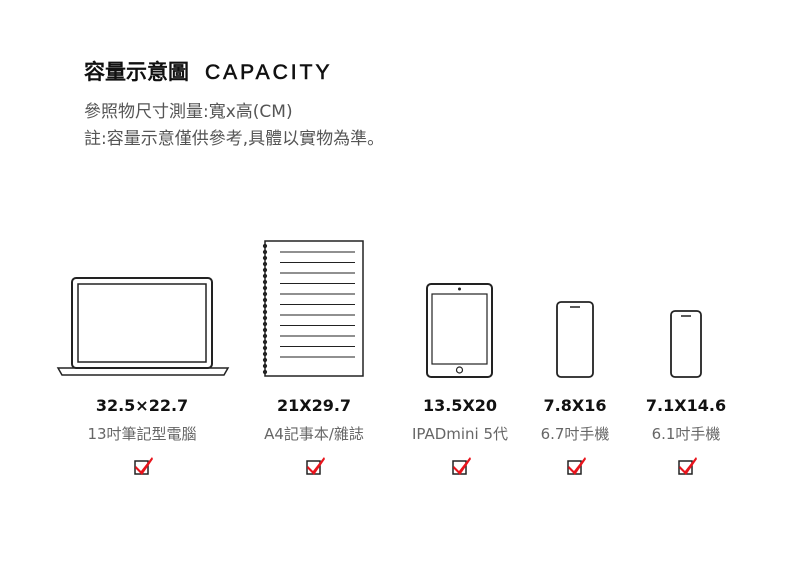 Image resolution: width=790 pixels, height=568 pixels. Describe the element at coordinates (142, 434) in the screenshot. I see `item-name: 13吋筆記型電腦` at that location.